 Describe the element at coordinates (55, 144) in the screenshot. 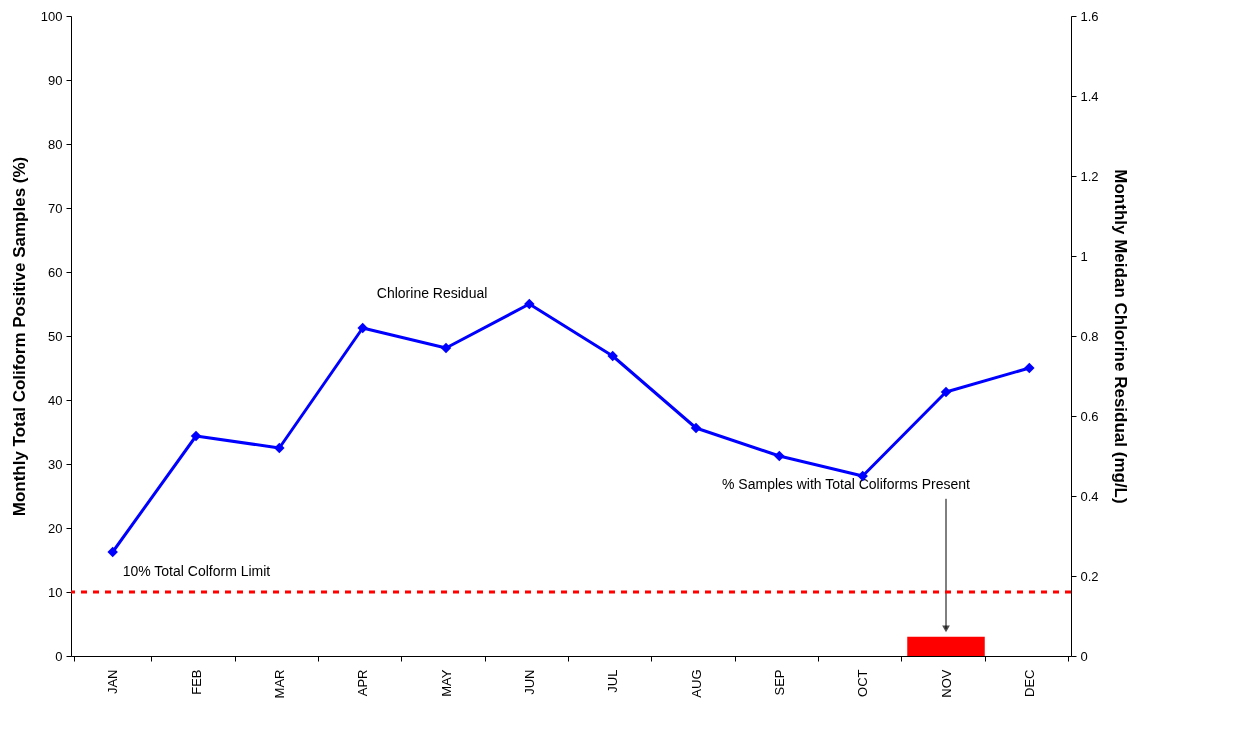

I see `y-tick-label: 80` at that location.